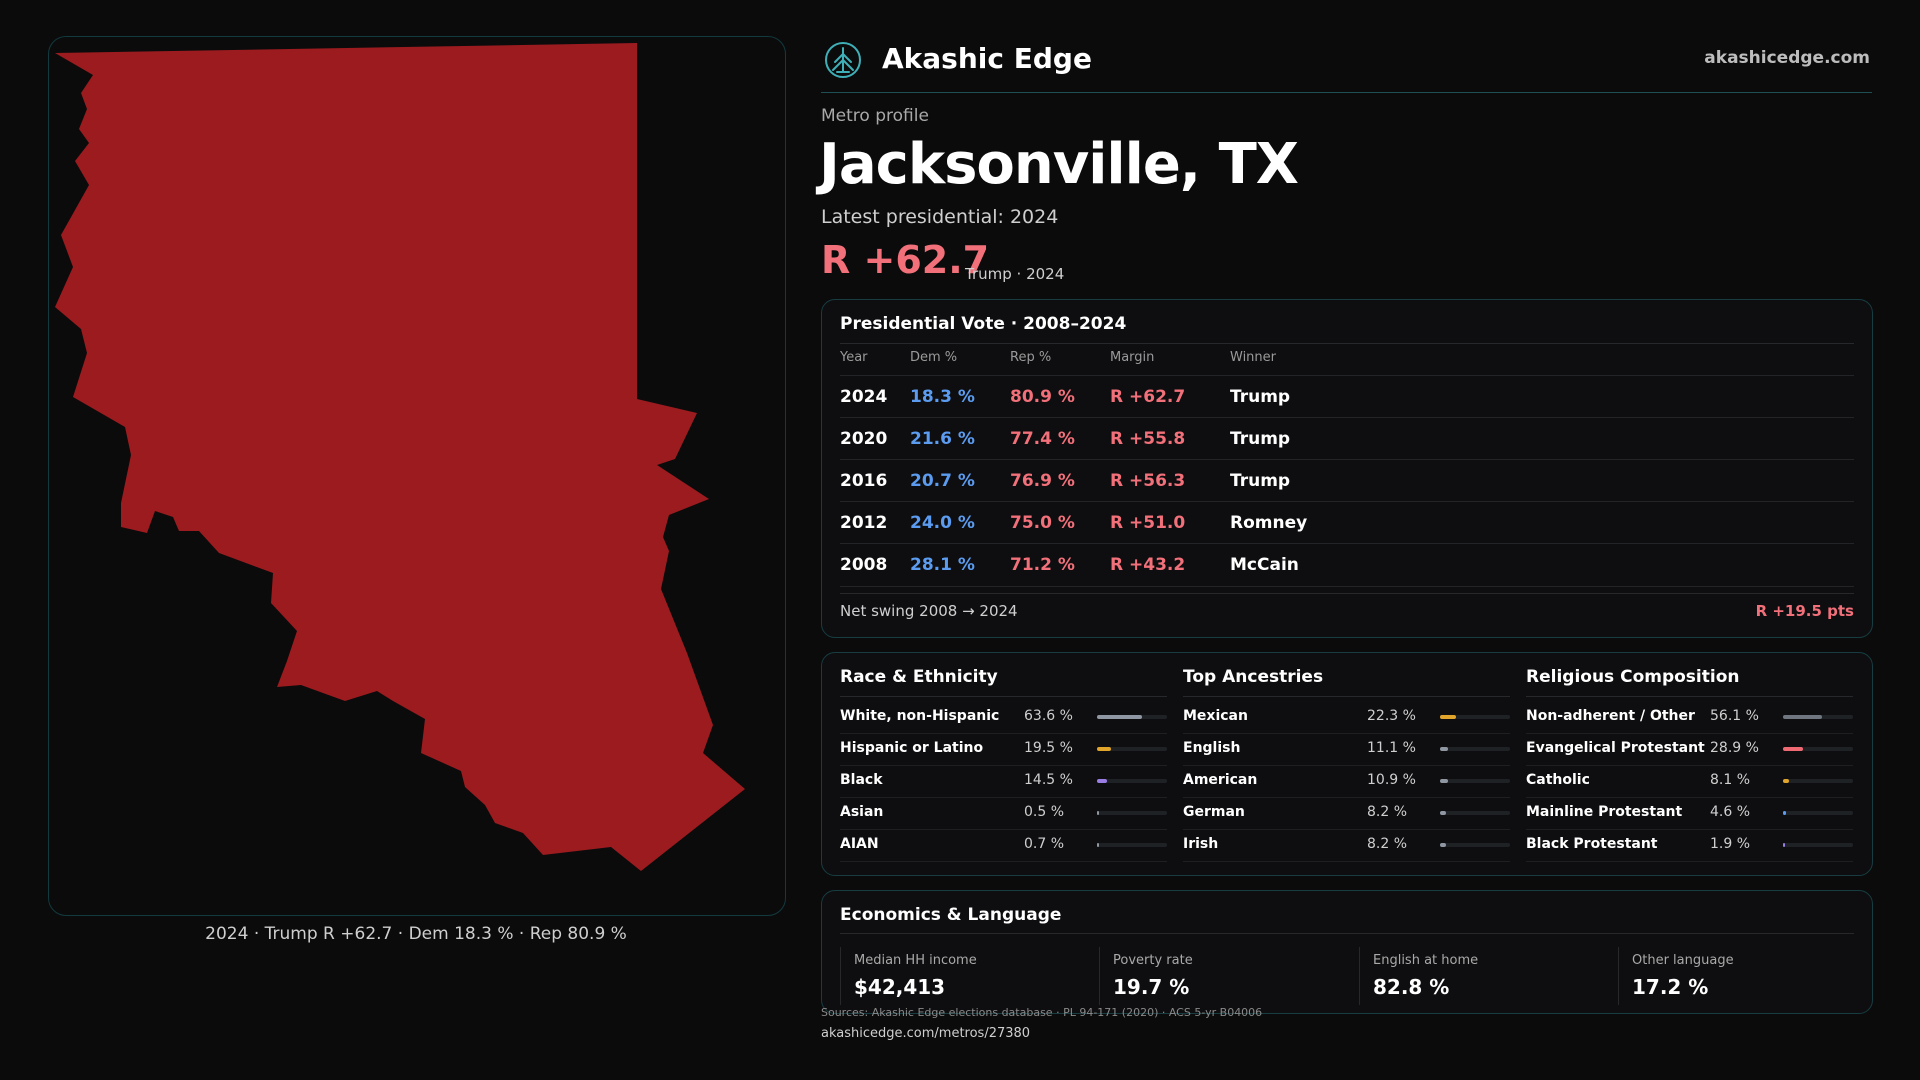  What do you see at coordinates (1269, 523) in the screenshot?
I see `cell-winner: Romney` at bounding box center [1269, 523].